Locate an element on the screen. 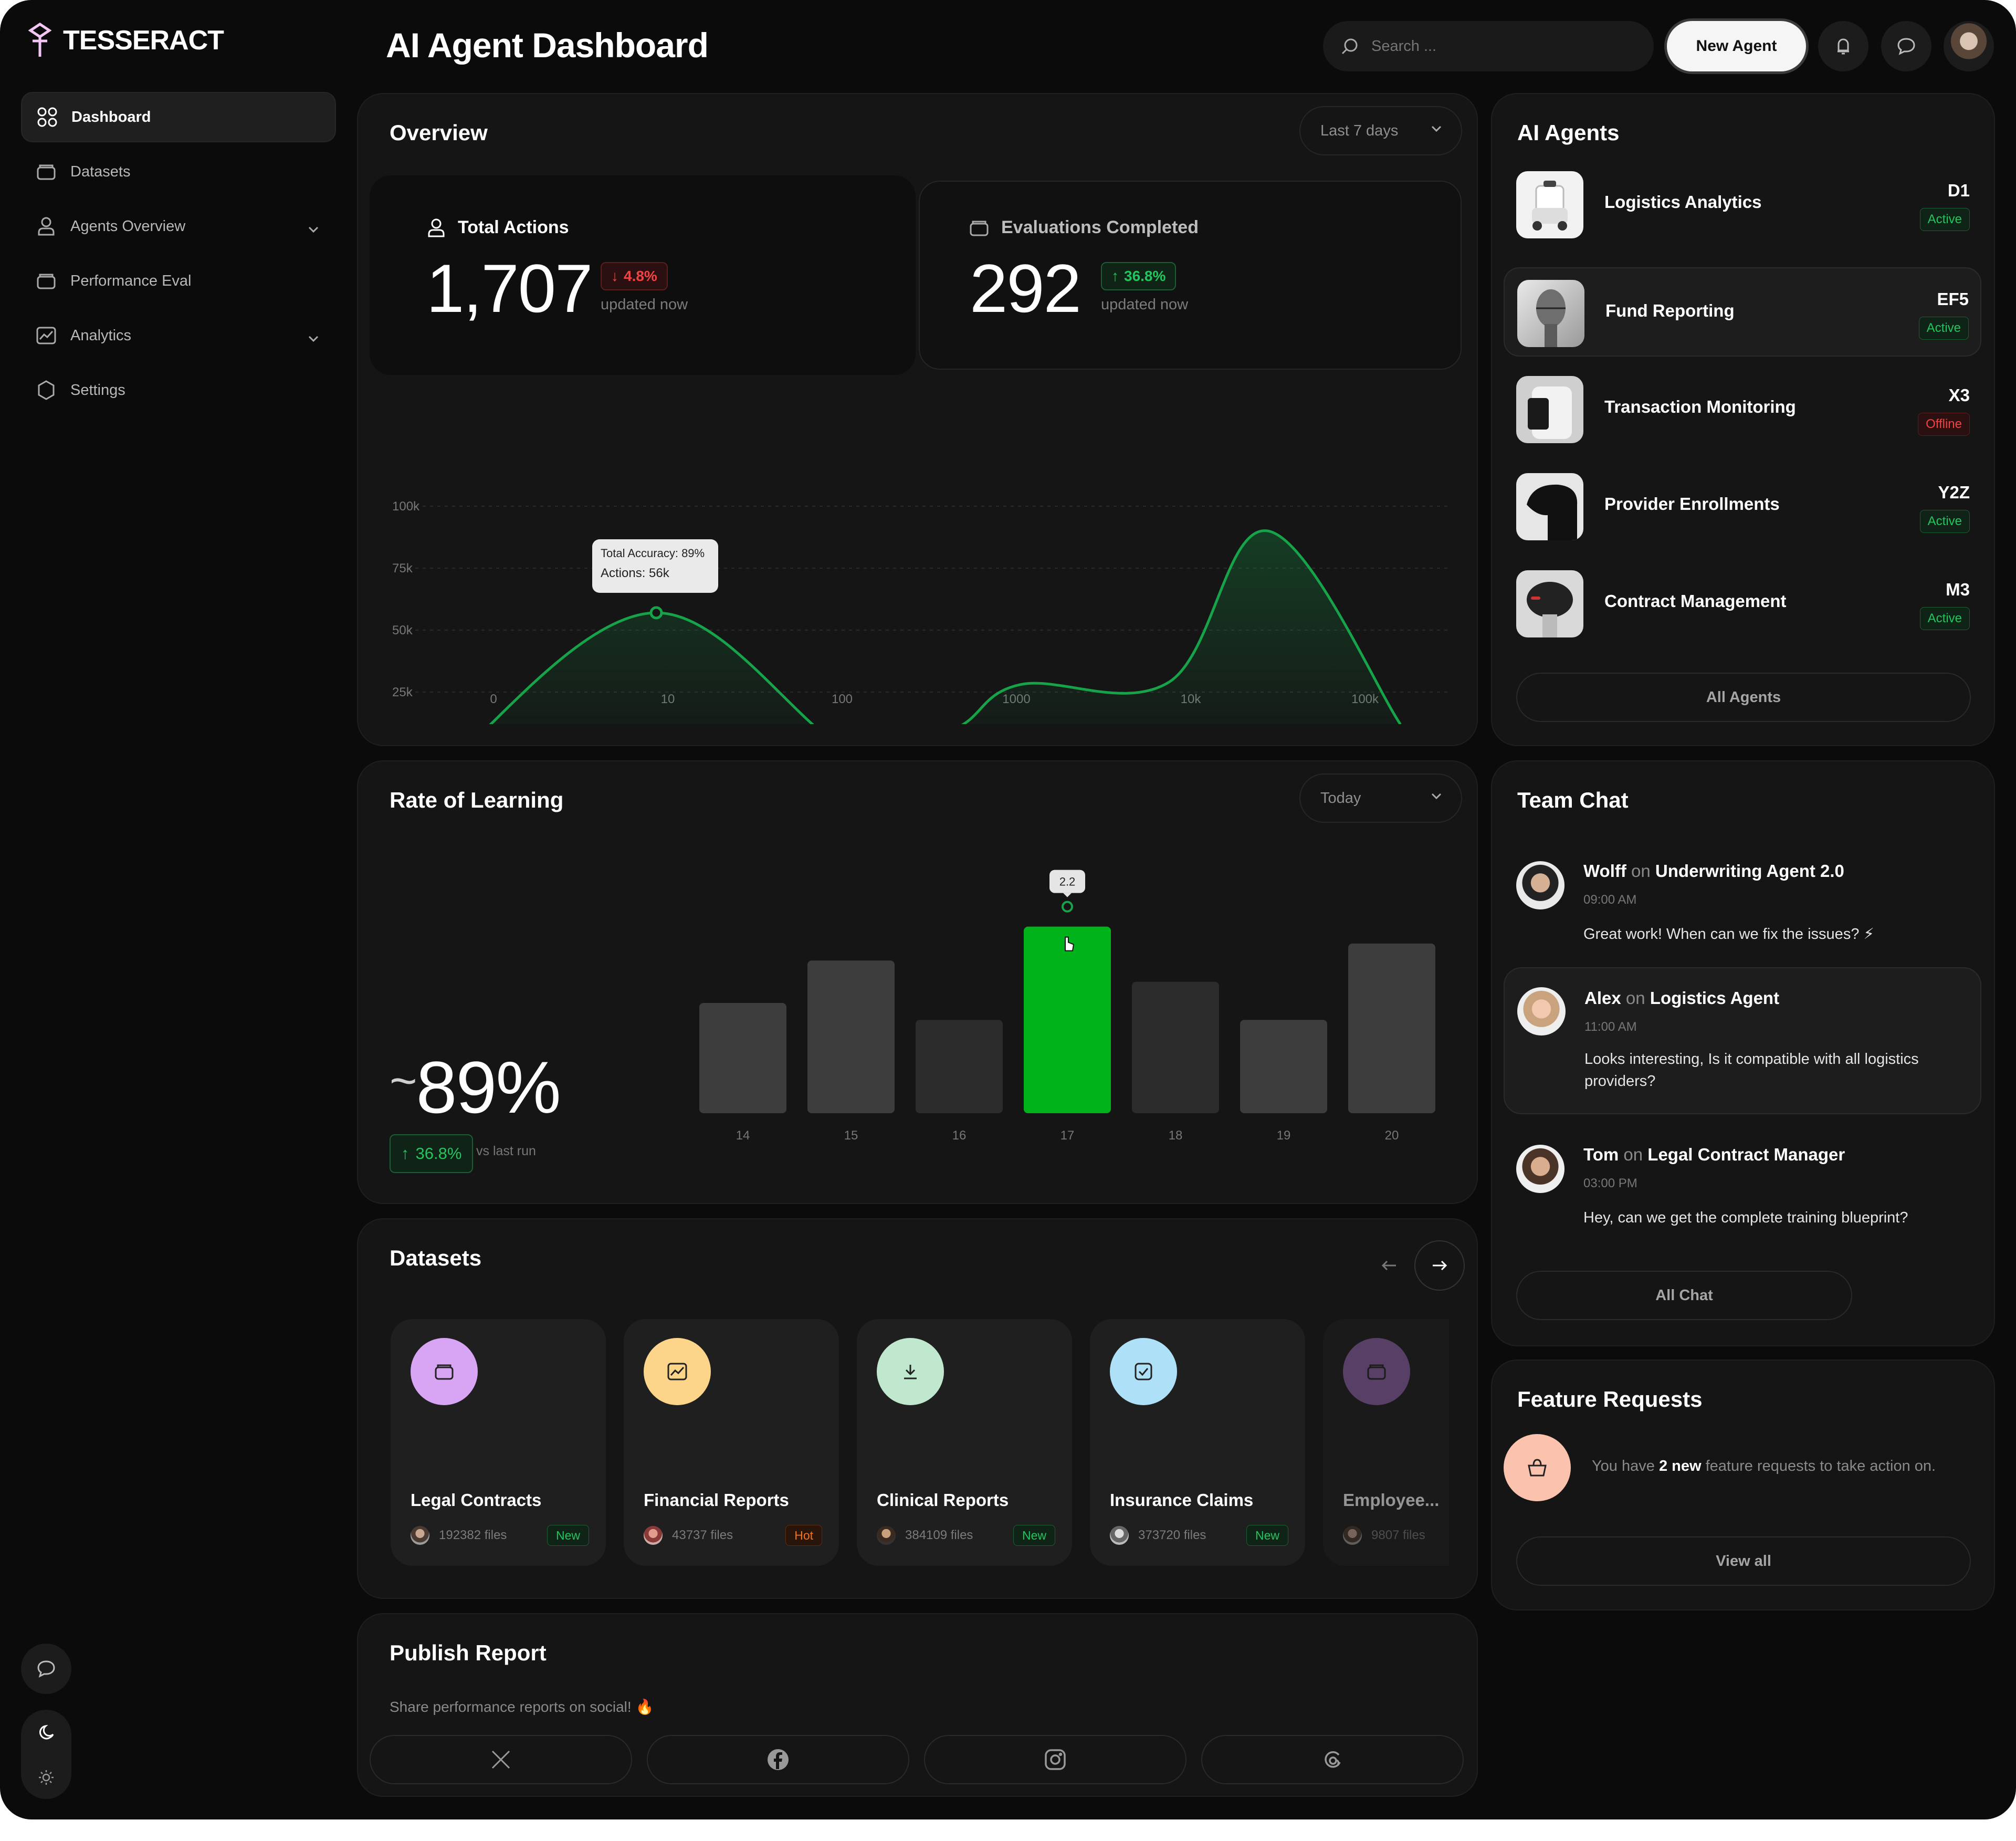 The height and width of the screenshot is (1841, 2016). dataset-card: Insurance Claims 373720 files New is located at coordinates (1197, 1442).